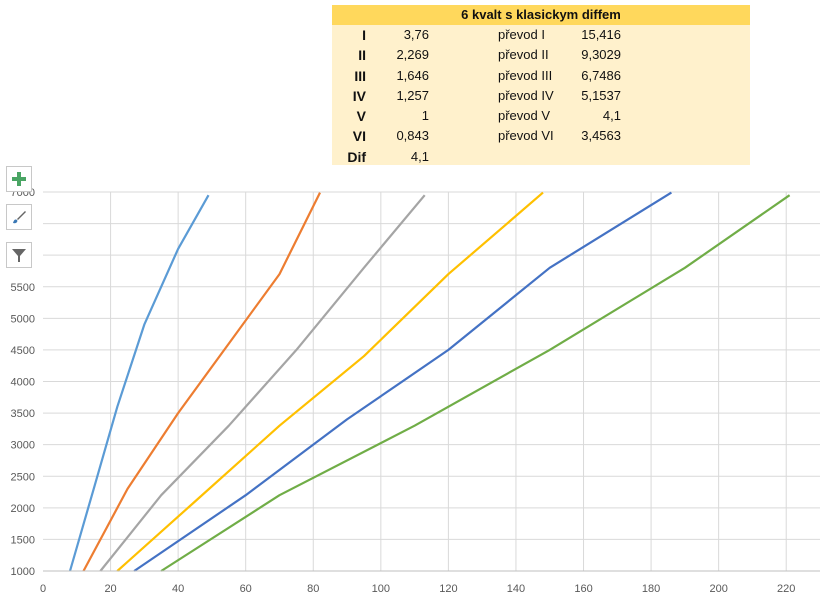  Describe the element at coordinates (611, 116) in the screenshot. I see `transmission-value: 4,1` at that location.